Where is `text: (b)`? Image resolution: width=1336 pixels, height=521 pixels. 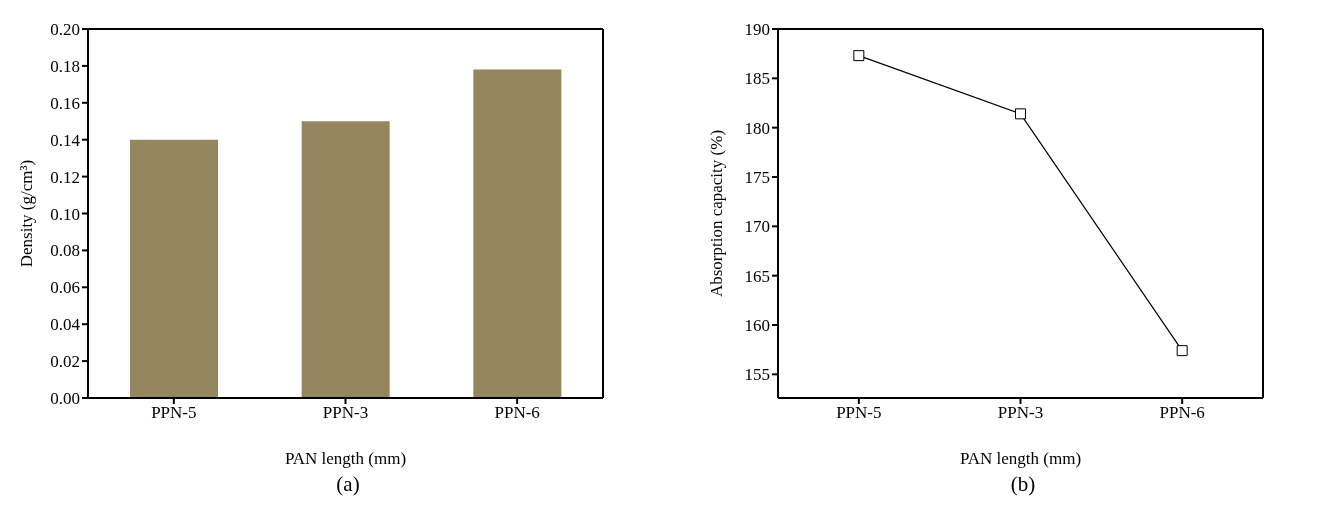
text: (b) is located at coordinates (1023, 484).